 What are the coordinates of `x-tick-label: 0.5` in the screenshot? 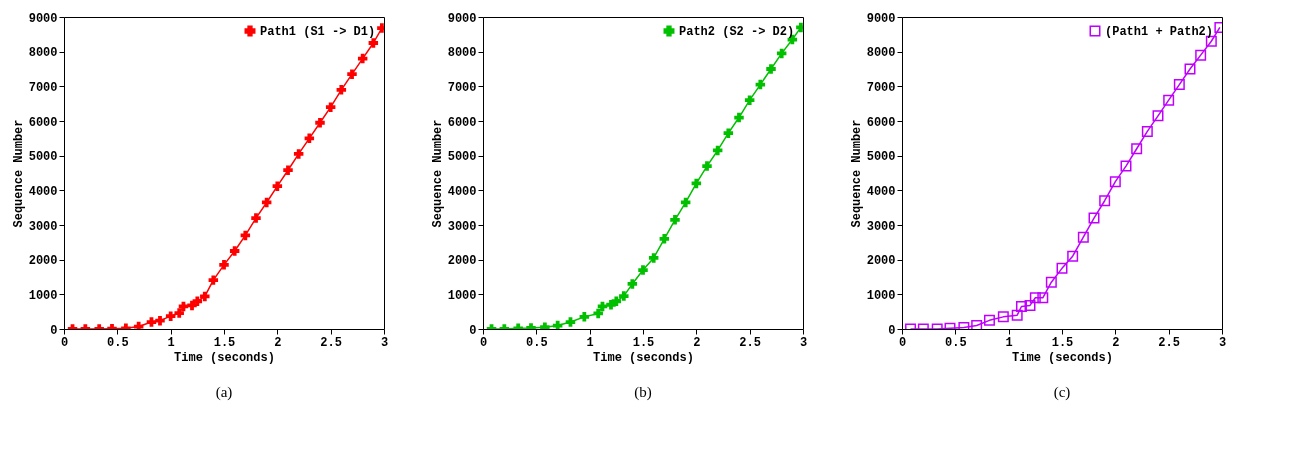 It's located at (537, 342).